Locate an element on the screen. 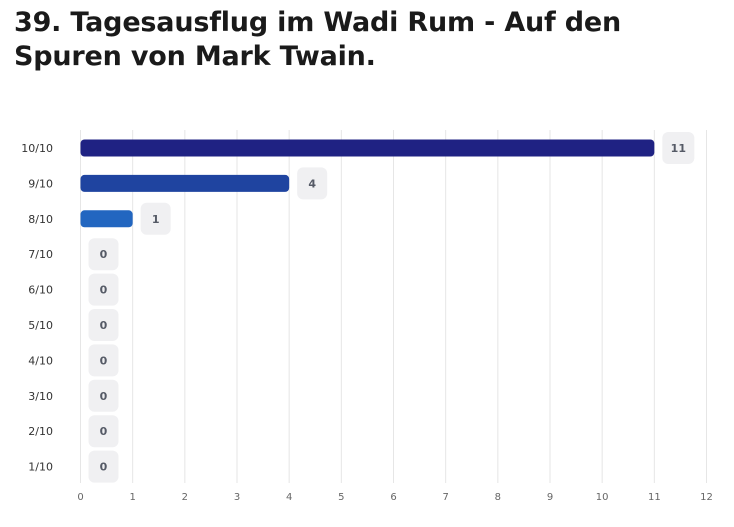 Image resolution: width=734 pixels, height=527 pixels. x-tick-label: 11 is located at coordinates (654, 497).